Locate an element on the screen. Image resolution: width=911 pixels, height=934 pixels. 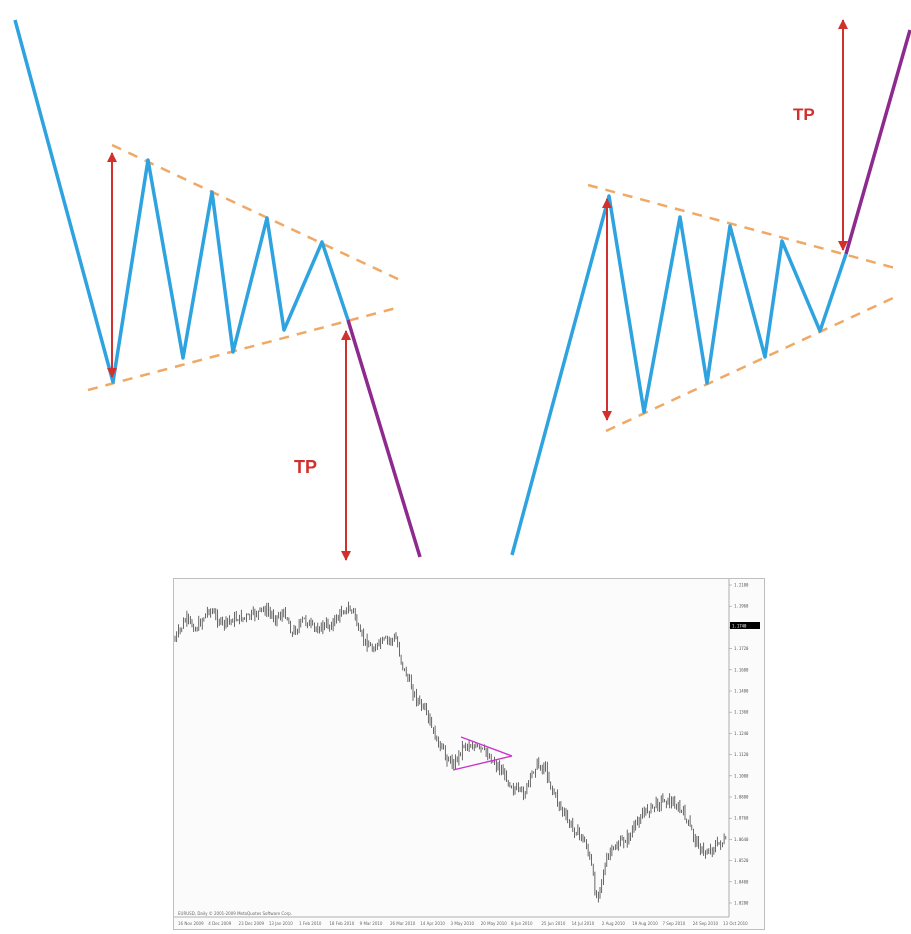
price-tick-label: 1.0760 is located at coordinates (741, 818).